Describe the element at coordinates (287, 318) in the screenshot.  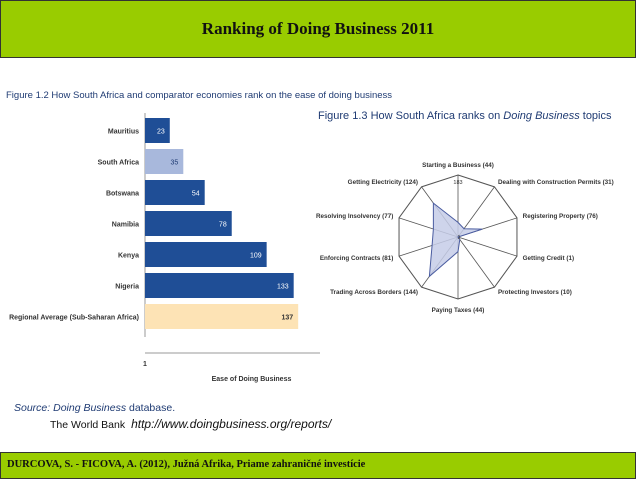
I see `bar-value-label: 137` at that location.